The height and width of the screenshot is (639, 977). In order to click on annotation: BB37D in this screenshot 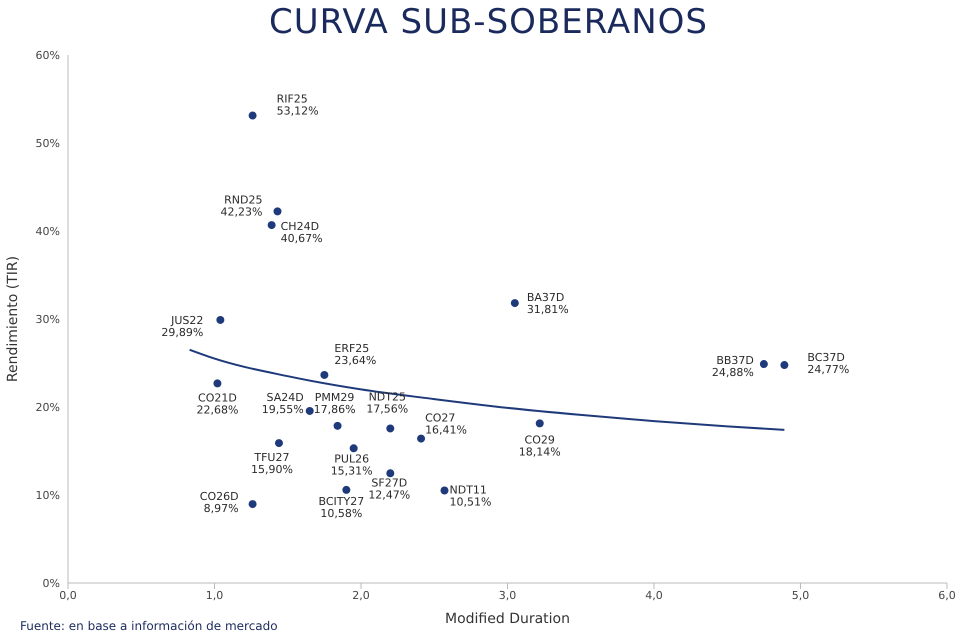, I will do `click(735, 361)`.